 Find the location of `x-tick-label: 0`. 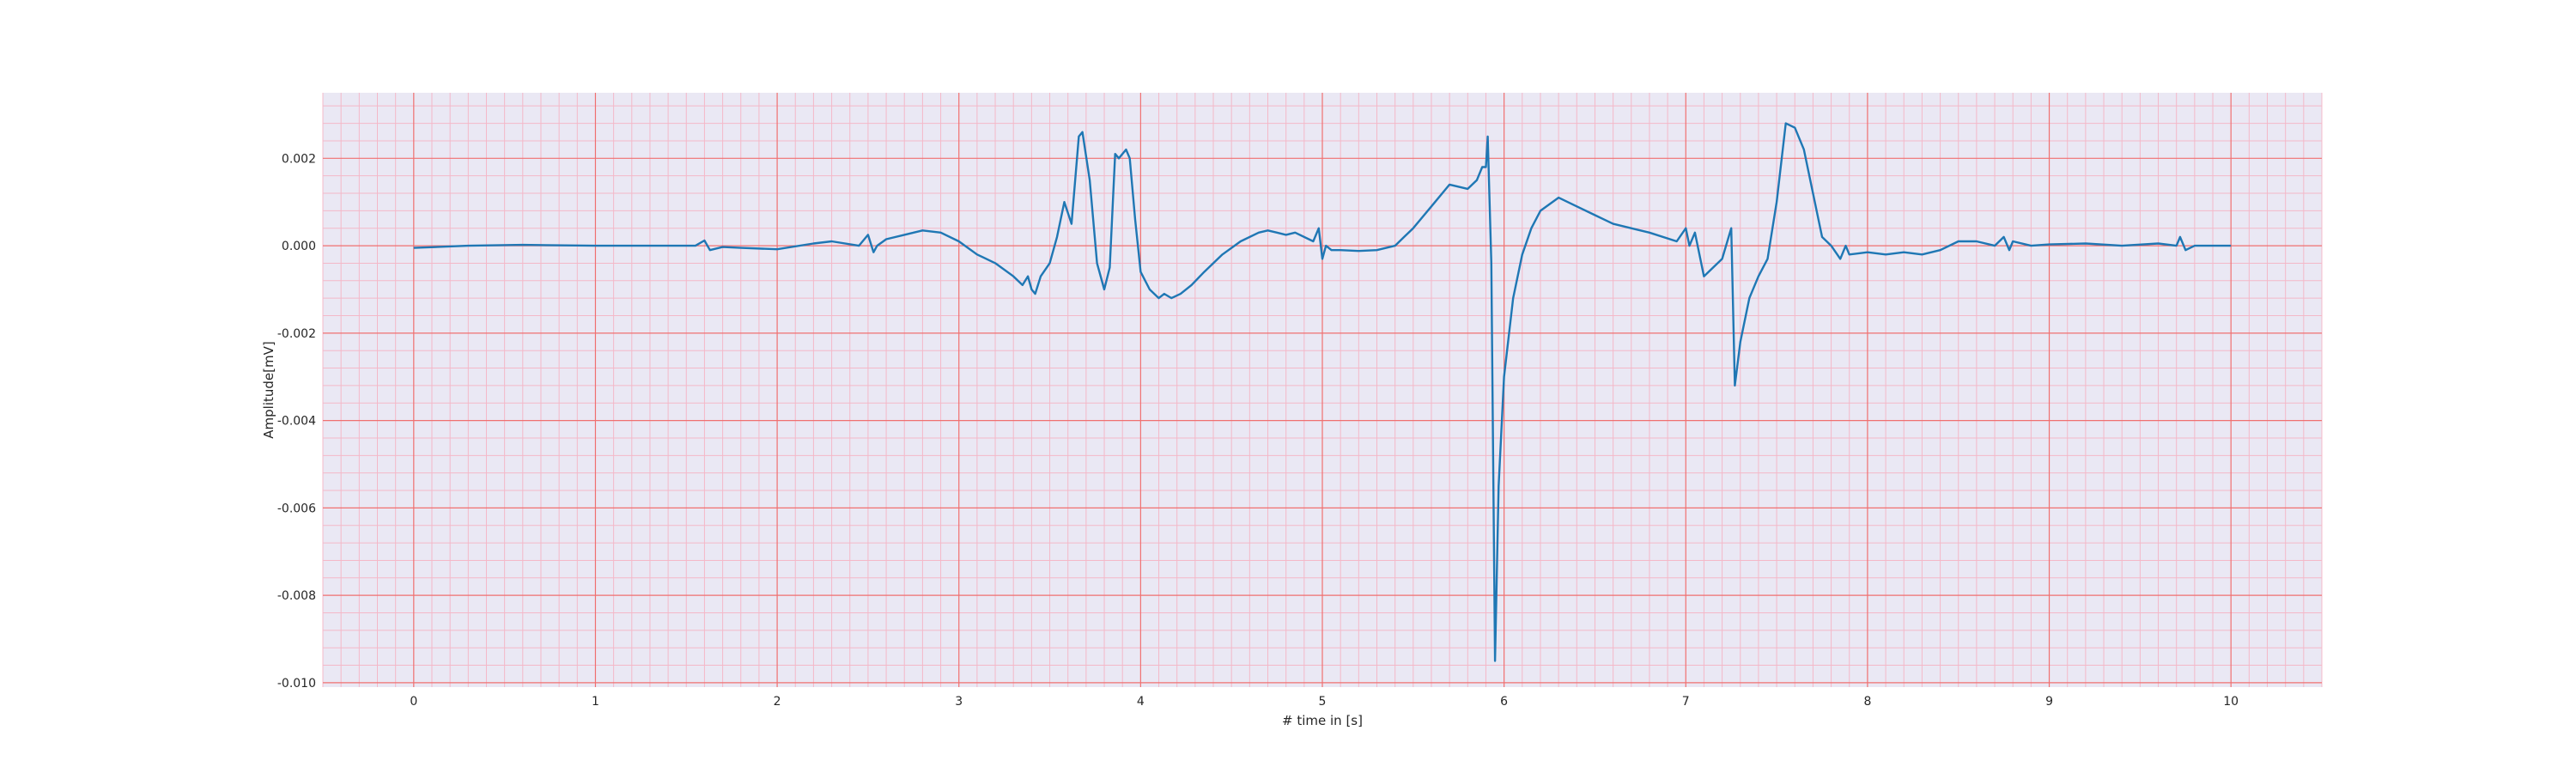

x-tick-label: 0 is located at coordinates (413, 702).